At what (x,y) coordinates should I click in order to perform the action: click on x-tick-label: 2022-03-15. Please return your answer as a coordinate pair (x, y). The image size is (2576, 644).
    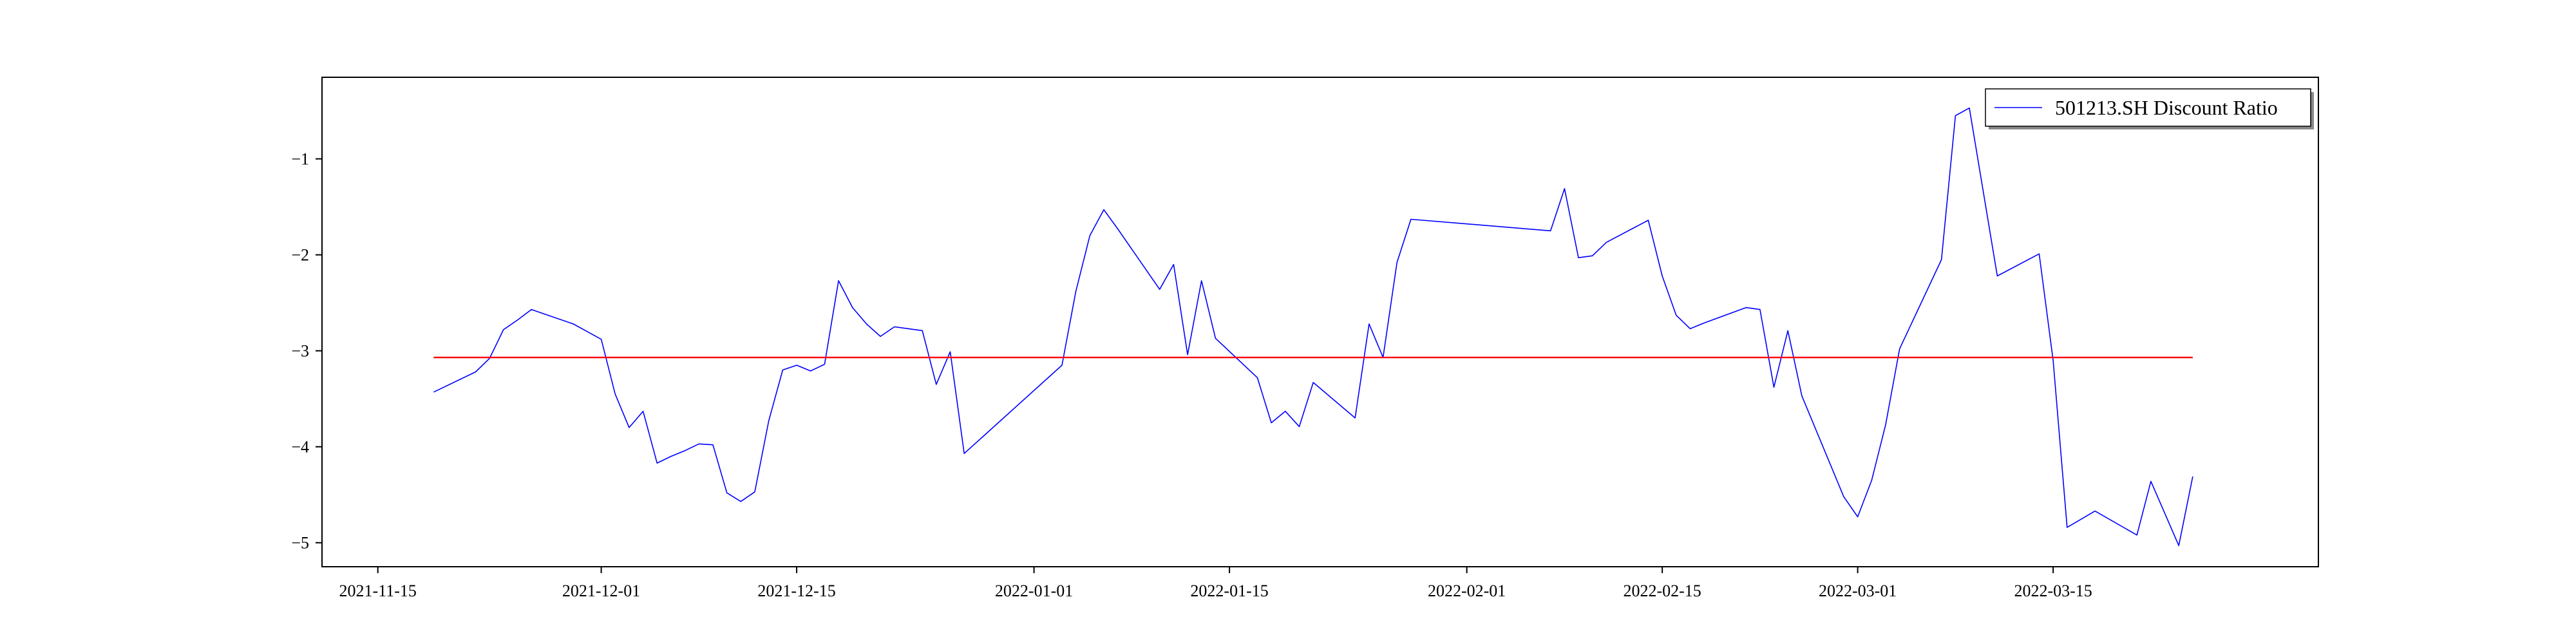
    Looking at the image, I should click on (2053, 591).